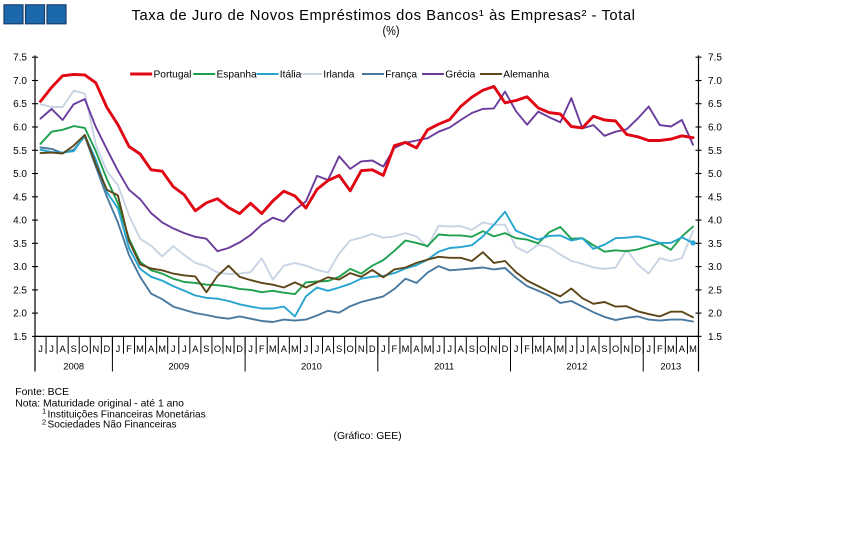 The height and width of the screenshot is (540, 864). I want to click on svg-text: Irlanda, so click(338, 74).